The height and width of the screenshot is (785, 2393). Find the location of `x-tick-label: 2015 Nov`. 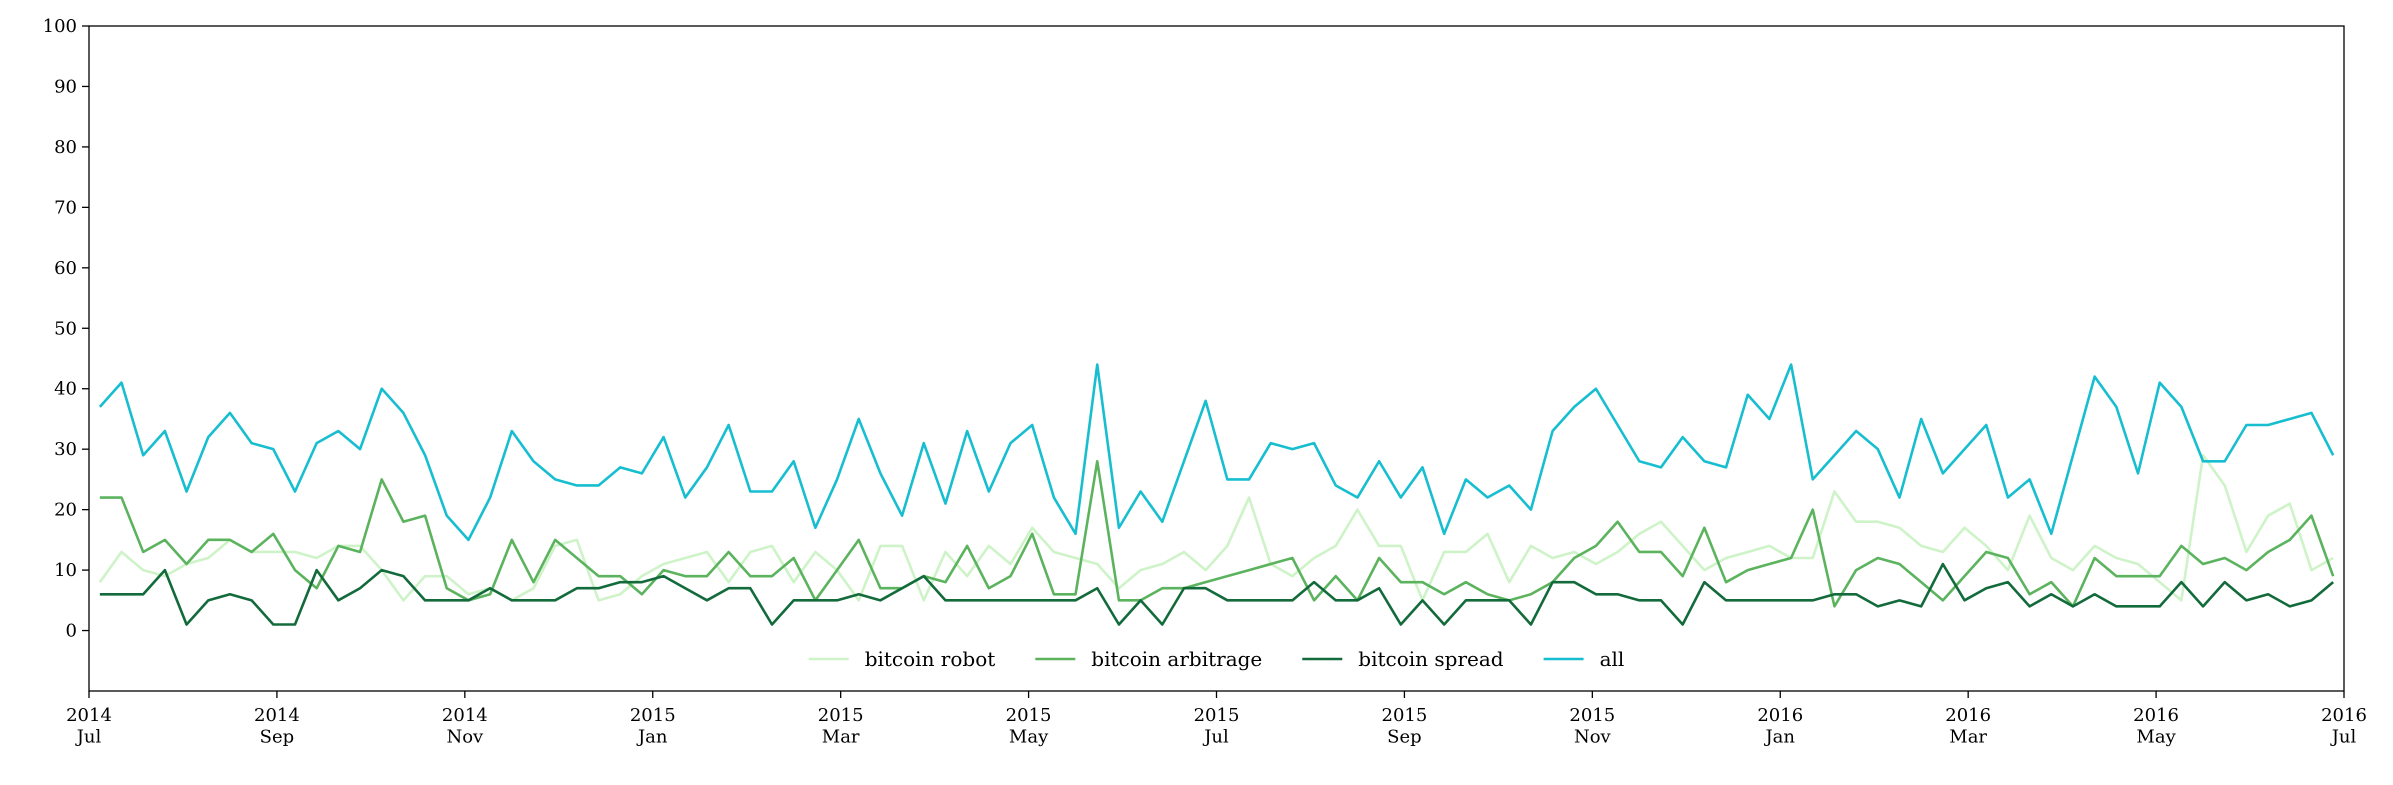

x-tick-label: 2015 Nov is located at coordinates (1592, 726).